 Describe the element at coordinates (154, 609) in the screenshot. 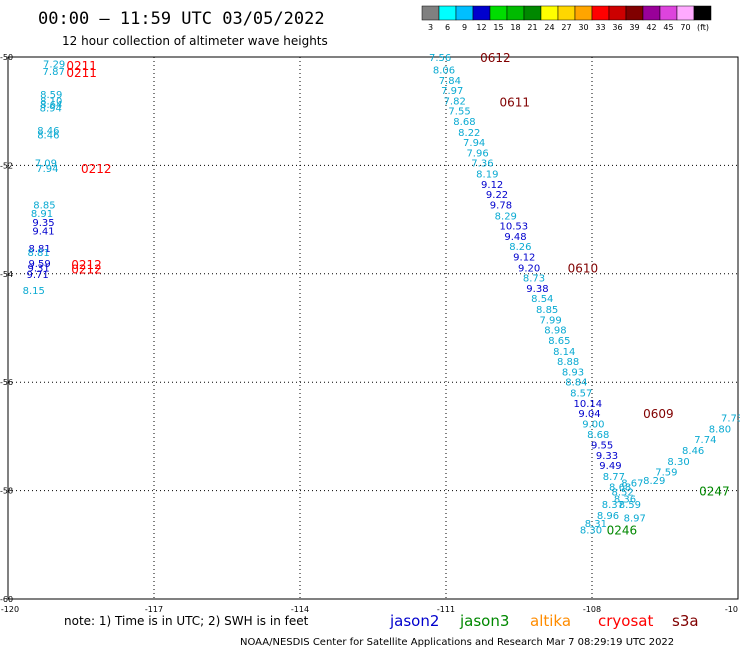

I see `x-tick-label: -117` at that location.